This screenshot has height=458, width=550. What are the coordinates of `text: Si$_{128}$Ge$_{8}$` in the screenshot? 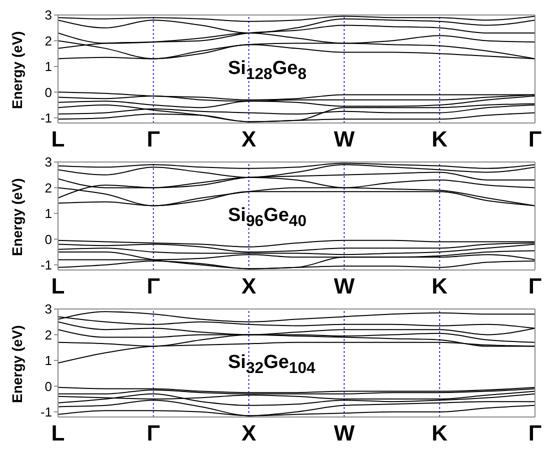 It's located at (267, 71).